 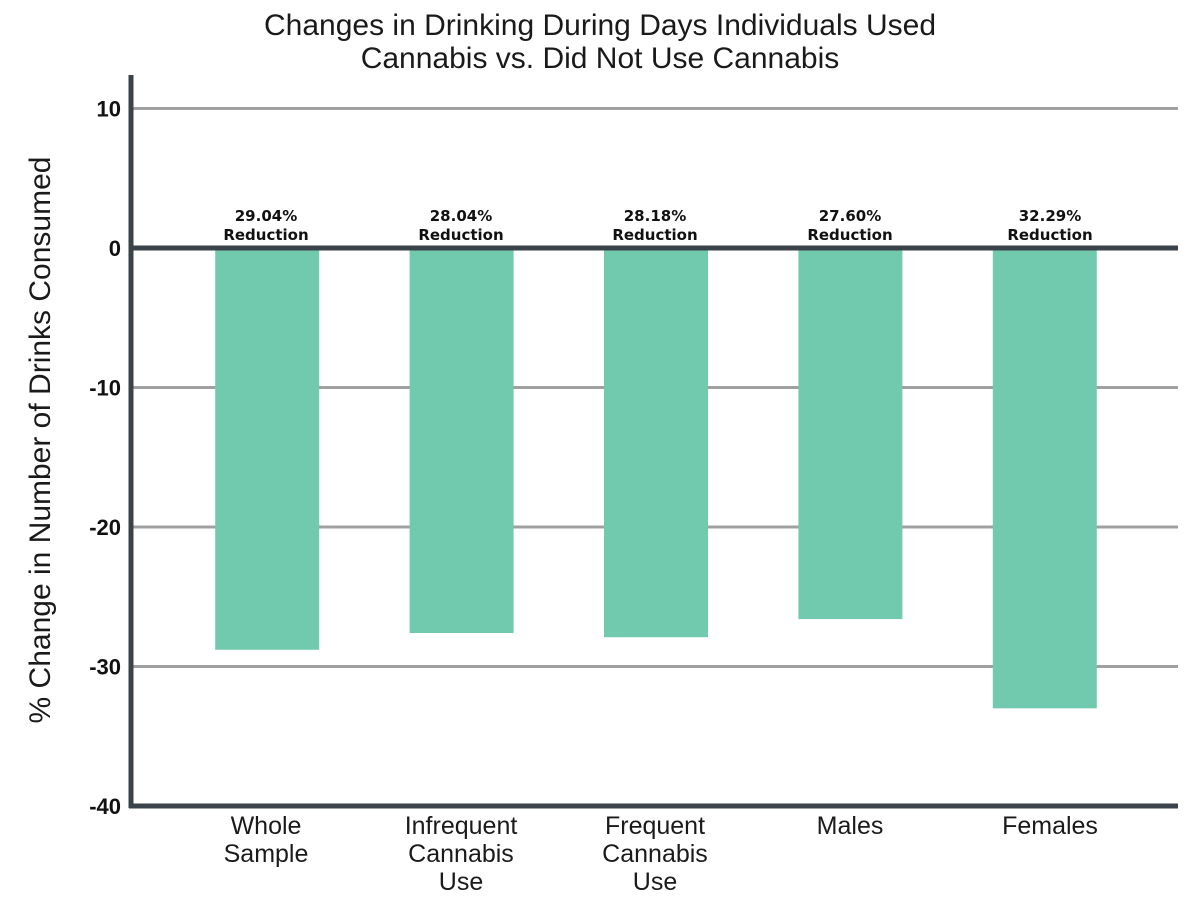 What do you see at coordinates (850, 216) in the screenshot?
I see `data-label: 27.60%` at bounding box center [850, 216].